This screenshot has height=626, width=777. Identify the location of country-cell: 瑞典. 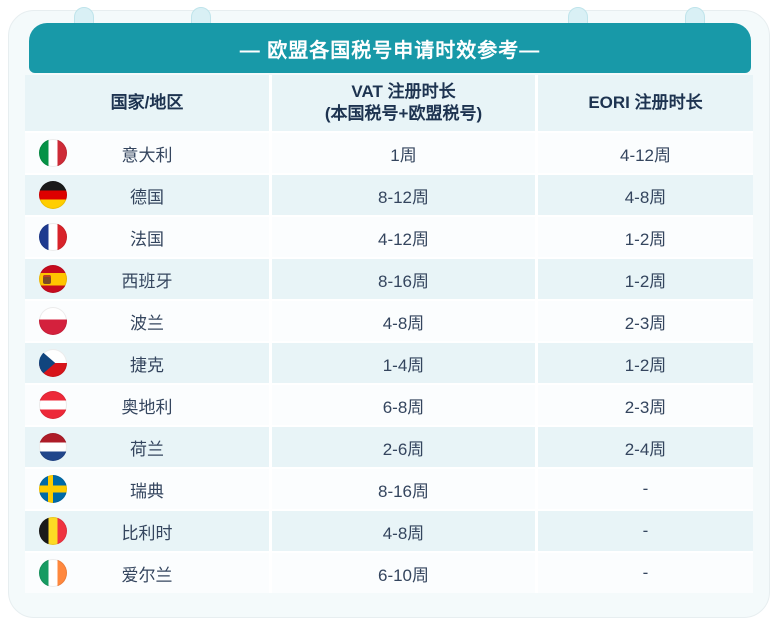
(147, 489).